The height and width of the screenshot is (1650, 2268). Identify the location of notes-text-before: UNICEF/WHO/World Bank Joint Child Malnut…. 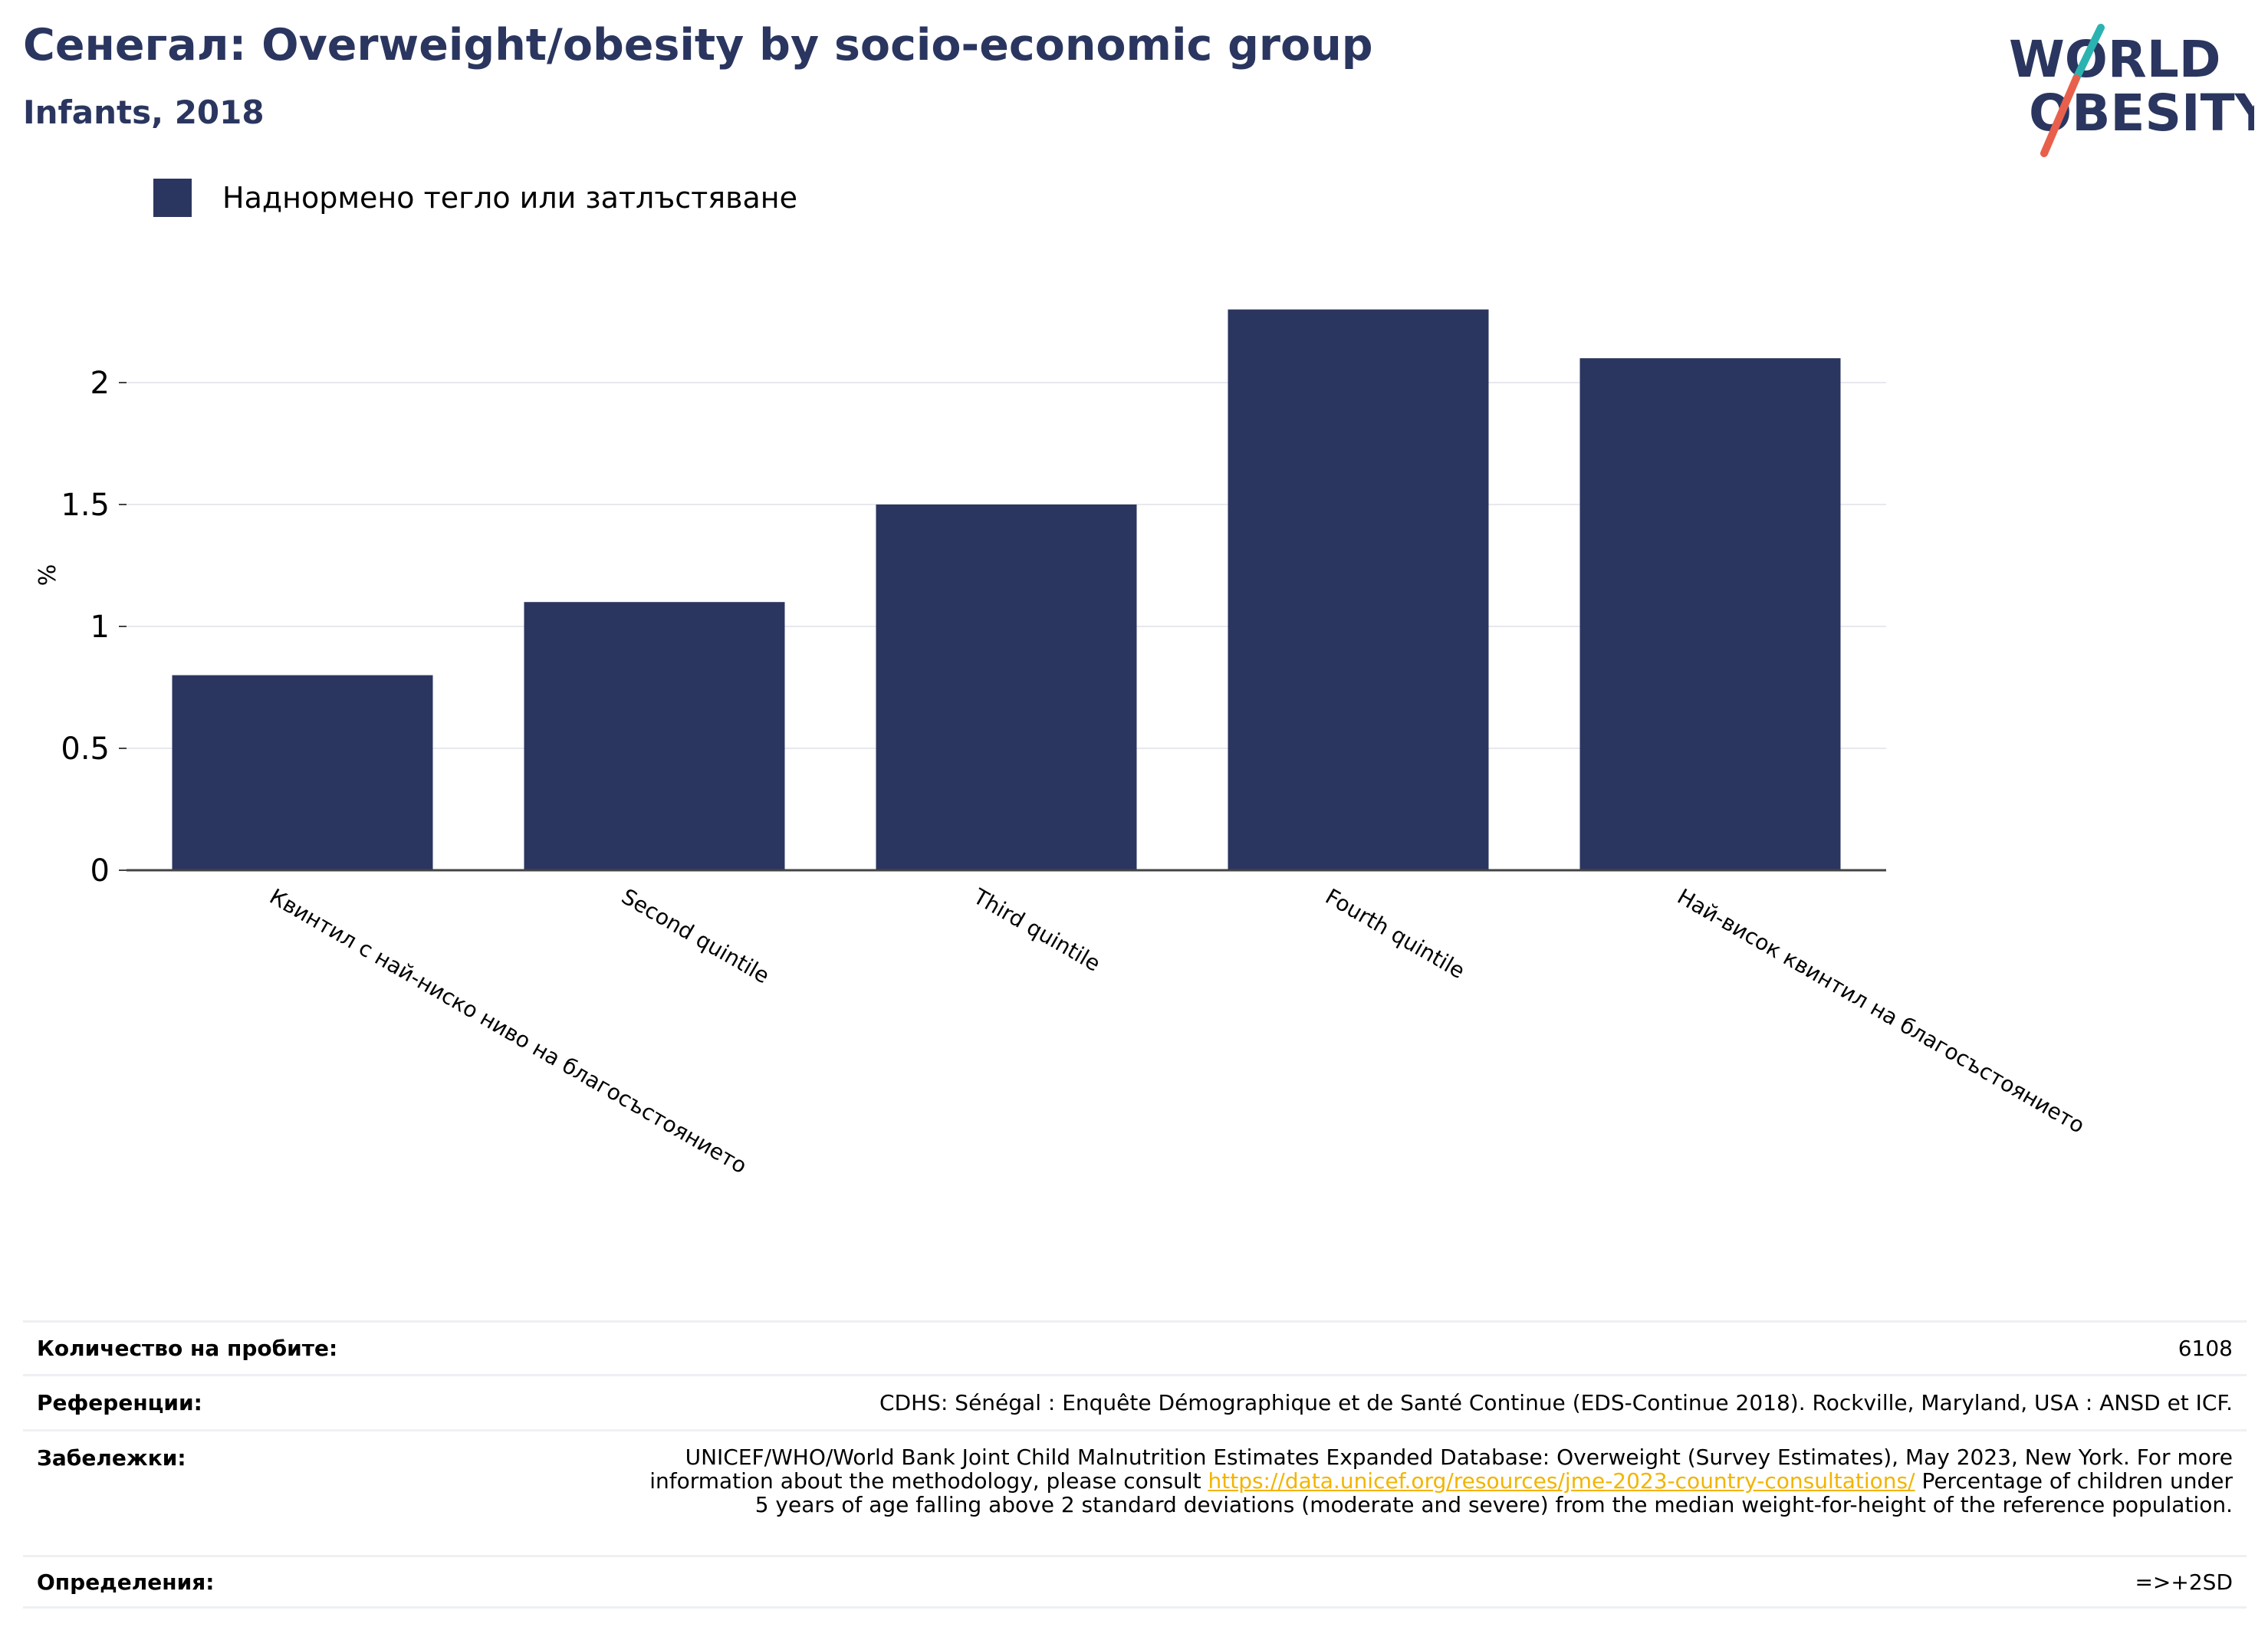
(1441, 1469).